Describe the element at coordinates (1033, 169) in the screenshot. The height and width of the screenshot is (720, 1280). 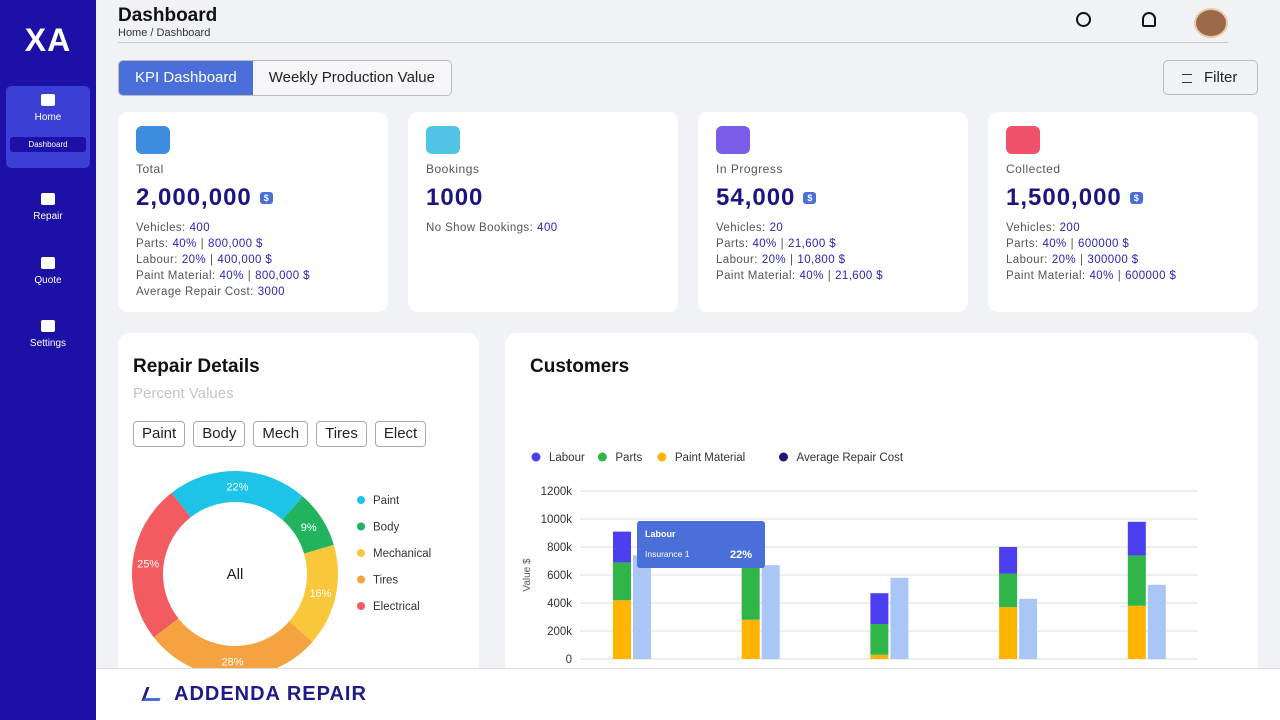
I see `card-label: Collected` at that location.